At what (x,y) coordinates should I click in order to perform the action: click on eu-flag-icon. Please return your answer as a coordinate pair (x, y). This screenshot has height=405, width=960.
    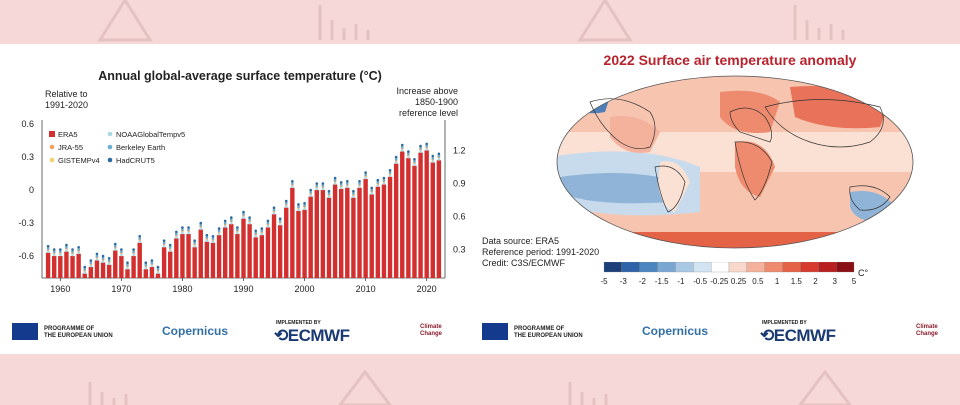
    Looking at the image, I should click on (495, 331).